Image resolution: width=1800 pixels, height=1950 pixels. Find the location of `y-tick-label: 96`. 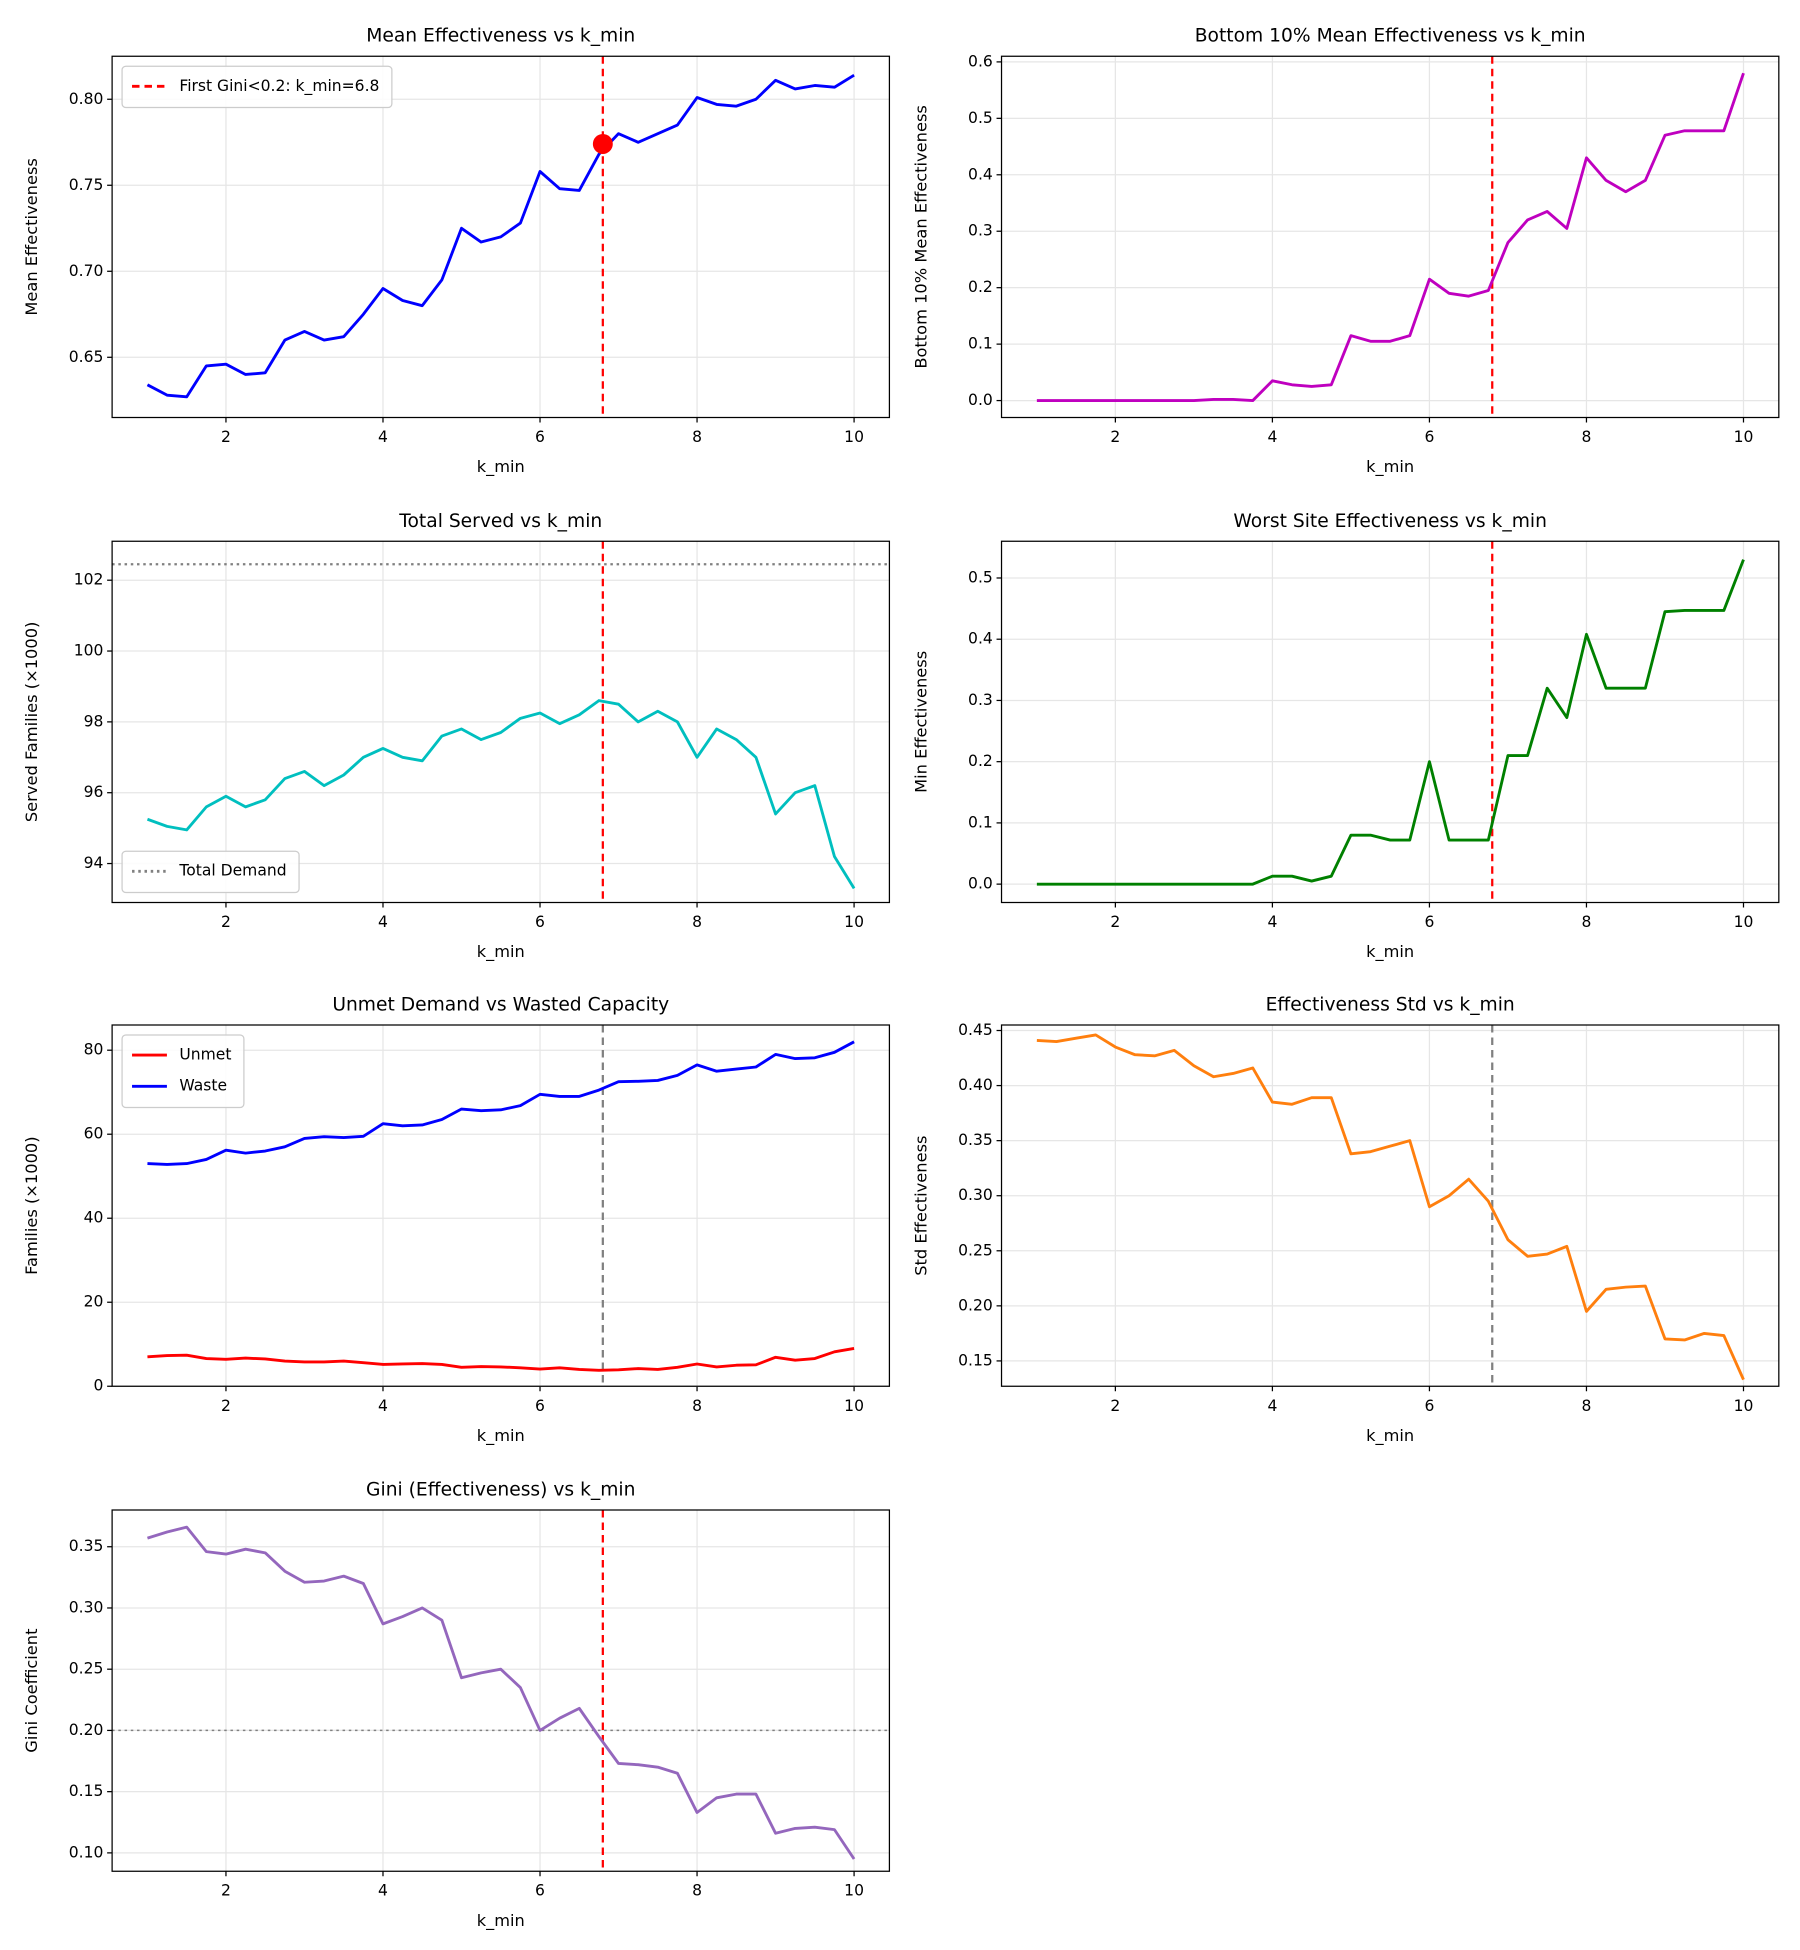

y-tick-label: 96 is located at coordinates (94, 792).